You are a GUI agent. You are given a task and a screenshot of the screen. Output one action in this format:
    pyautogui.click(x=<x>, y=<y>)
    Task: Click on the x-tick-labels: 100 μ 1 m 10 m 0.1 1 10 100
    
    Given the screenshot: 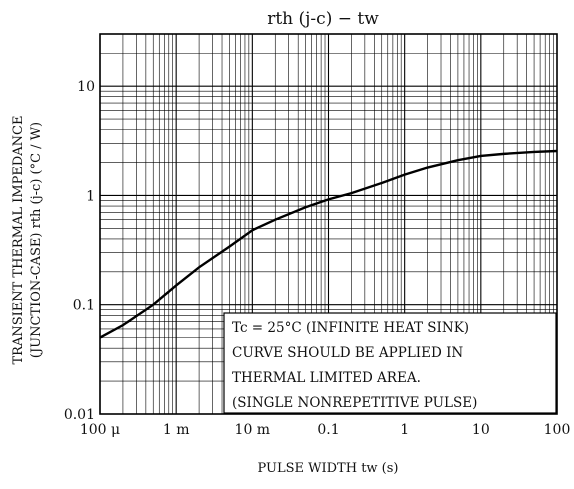 What is the action you would take?
    pyautogui.click(x=325, y=430)
    